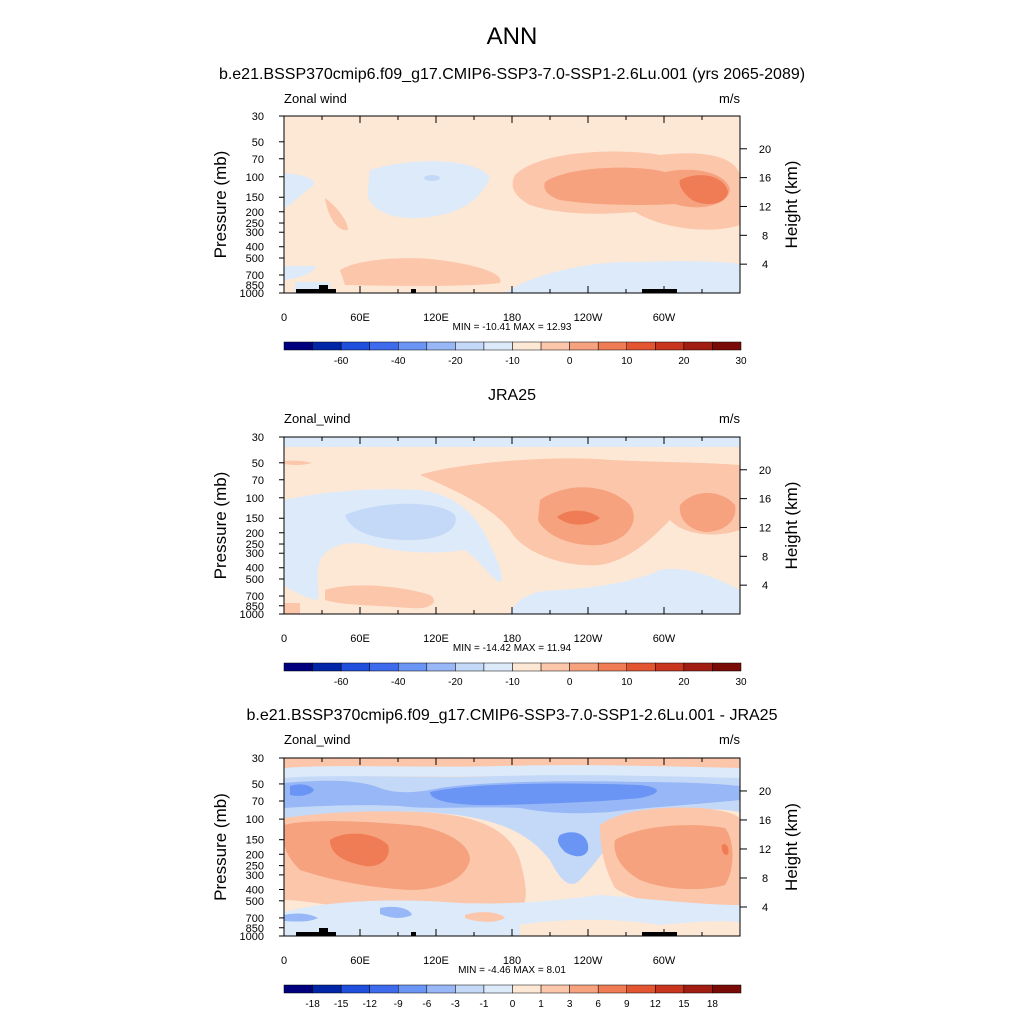  Describe the element at coordinates (765, 908) in the screenshot. I see `right-tick-label: 4` at that location.